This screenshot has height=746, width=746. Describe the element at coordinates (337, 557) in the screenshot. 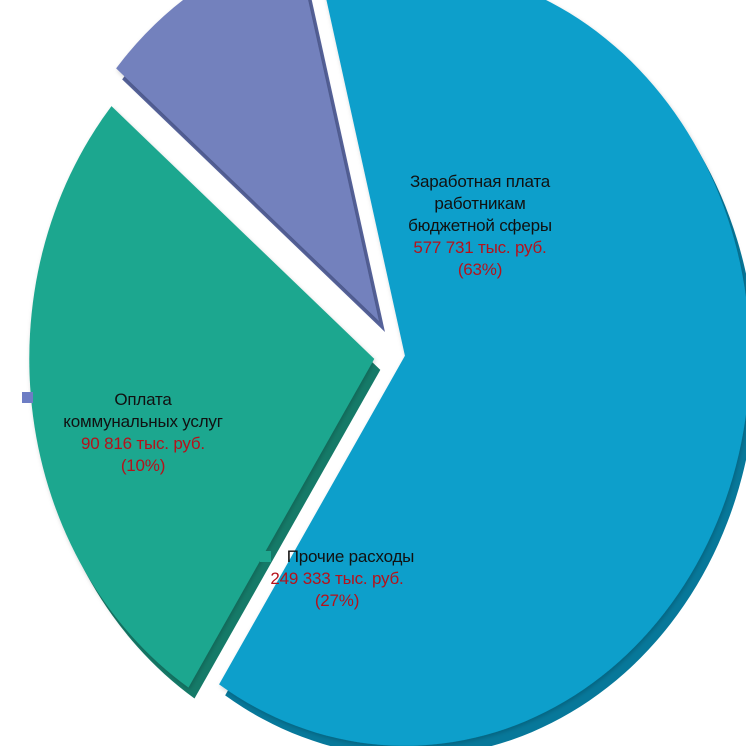

I see `slice-name-other: Прочие расходы` at that location.